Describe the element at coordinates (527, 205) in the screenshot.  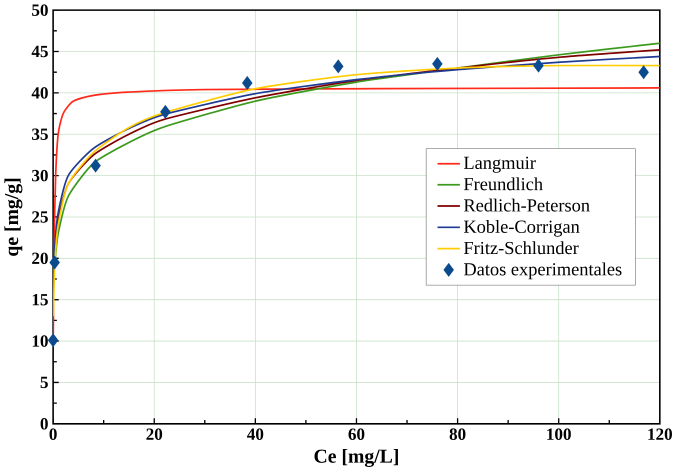
I see `legend-label: Redlich-Peterson` at that location.